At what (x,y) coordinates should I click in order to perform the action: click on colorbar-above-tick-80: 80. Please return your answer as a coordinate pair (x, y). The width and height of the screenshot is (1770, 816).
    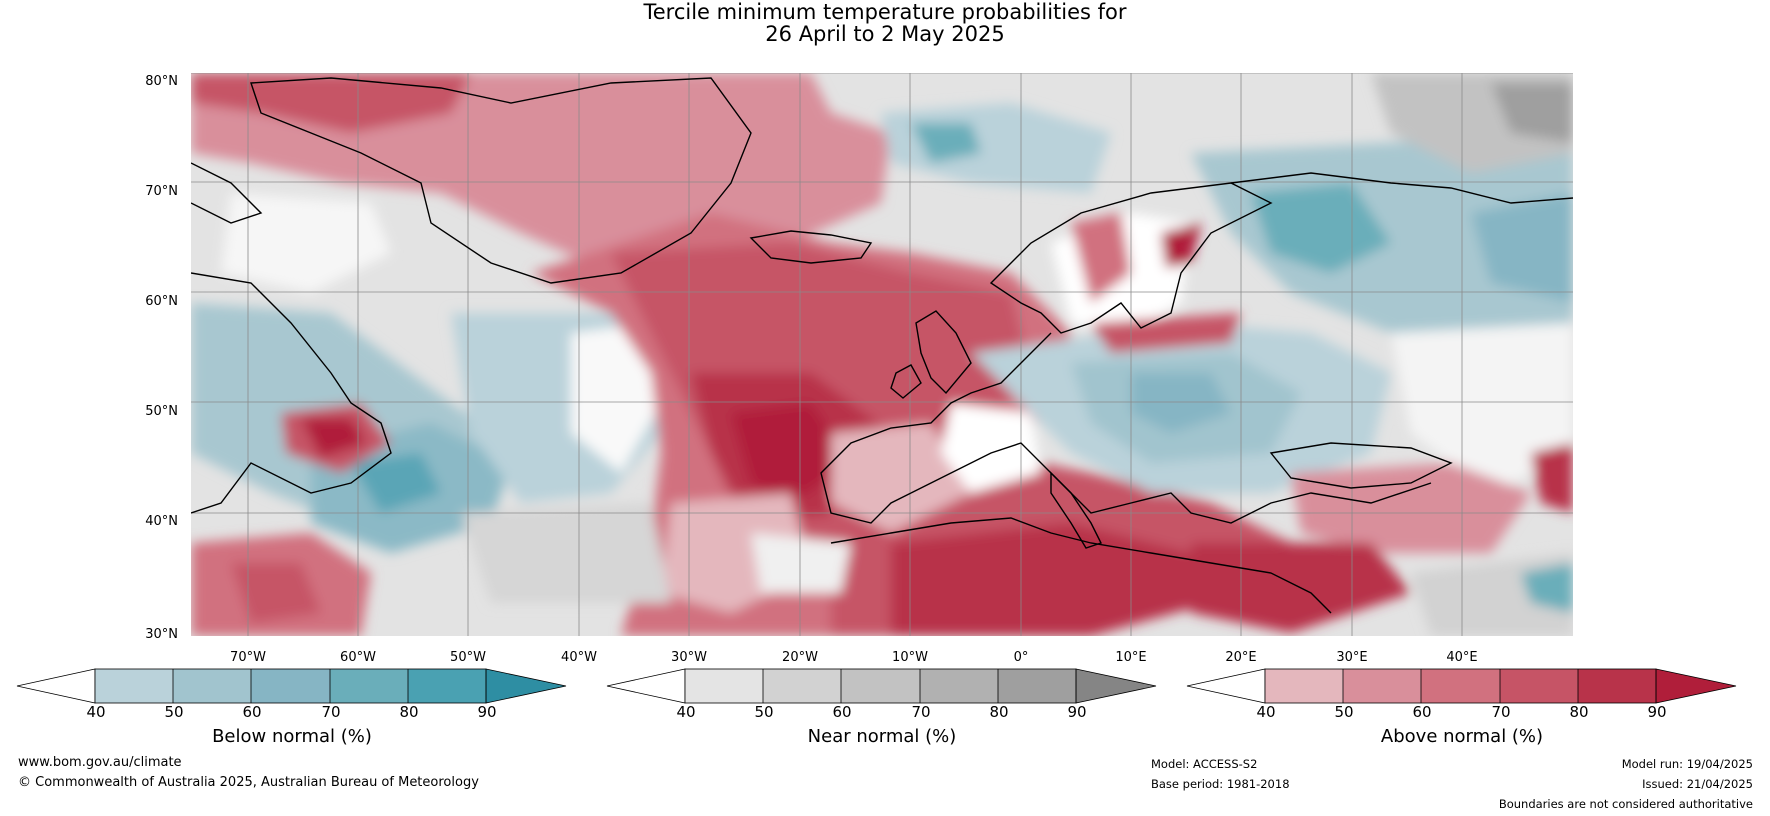
    Looking at the image, I should click on (1579, 712).